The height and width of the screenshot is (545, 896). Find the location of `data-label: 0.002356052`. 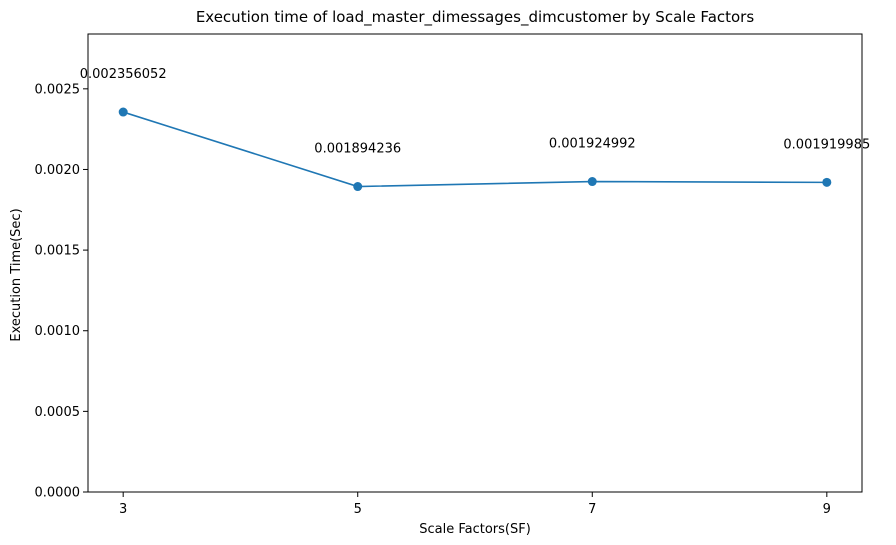

data-label: 0.002356052 is located at coordinates (123, 74).